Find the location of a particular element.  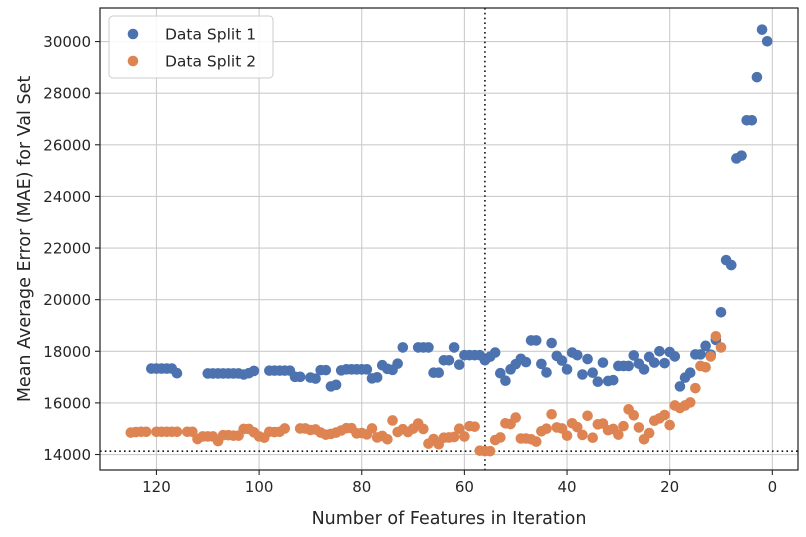

x-tick-label: 40 is located at coordinates (566, 487).